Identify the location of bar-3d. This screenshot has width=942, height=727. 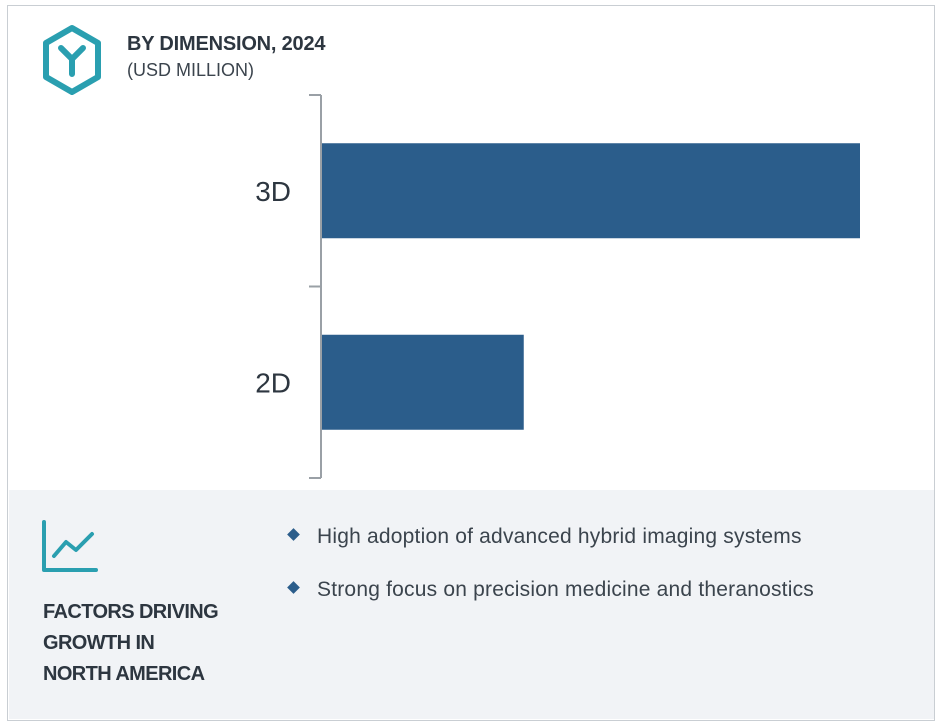
(591, 191).